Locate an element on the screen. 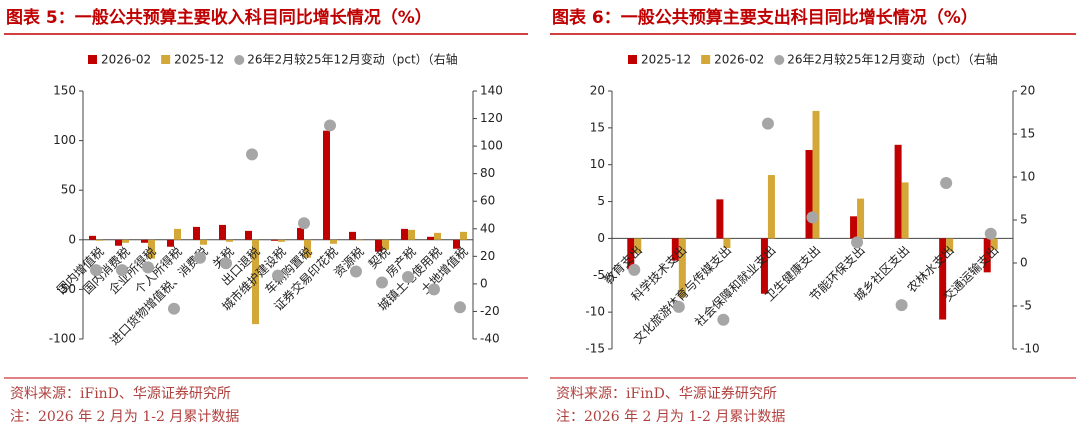 This screenshot has height=430, width=1080. y2-tick-label: -5 is located at coordinates (1026, 306).